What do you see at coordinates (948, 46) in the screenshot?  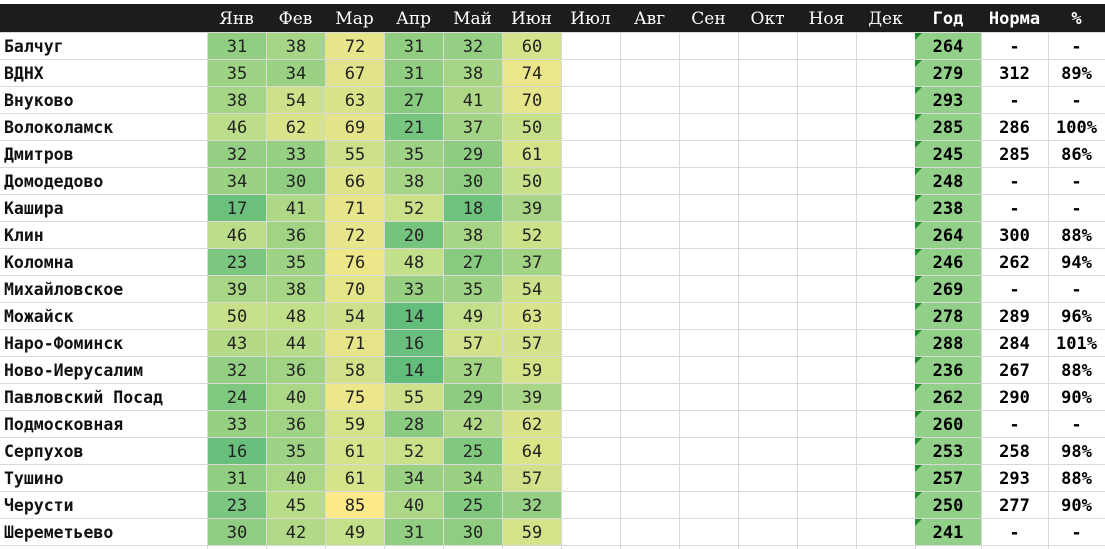 I see `year-total-cell: 264` at bounding box center [948, 46].